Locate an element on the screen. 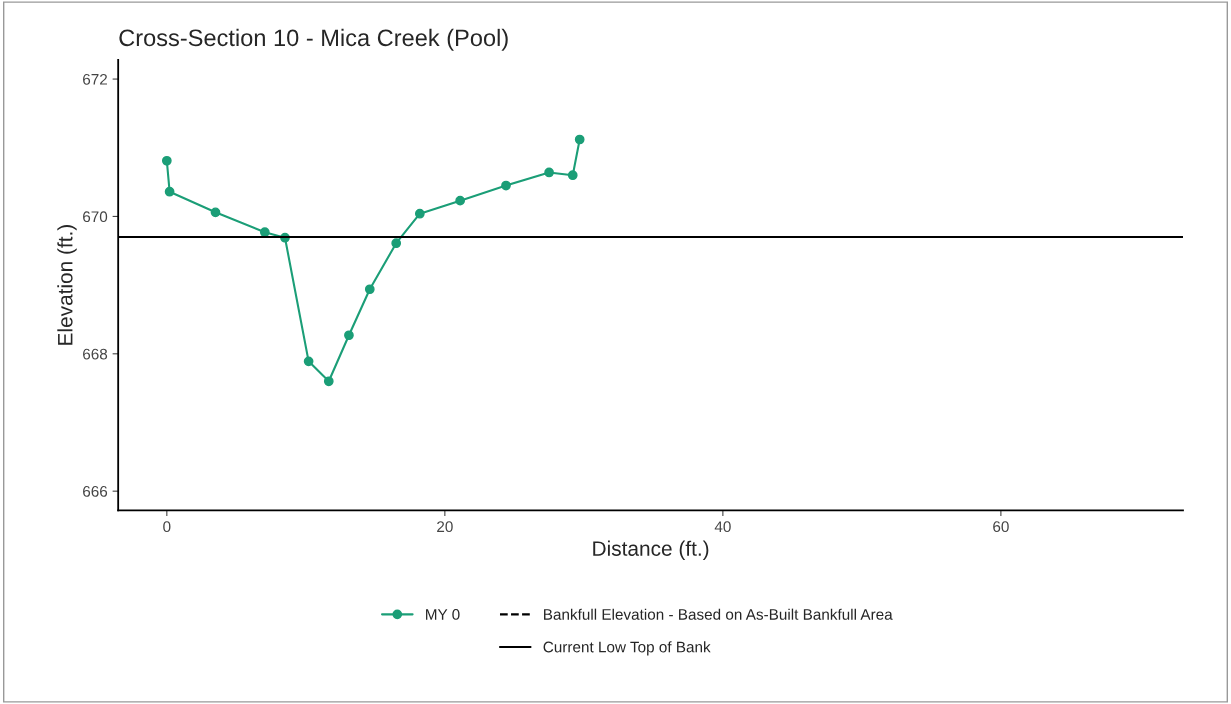 This screenshot has height=704, width=1231. y-axis-title: Elevation (ft.) is located at coordinates (67, 285).